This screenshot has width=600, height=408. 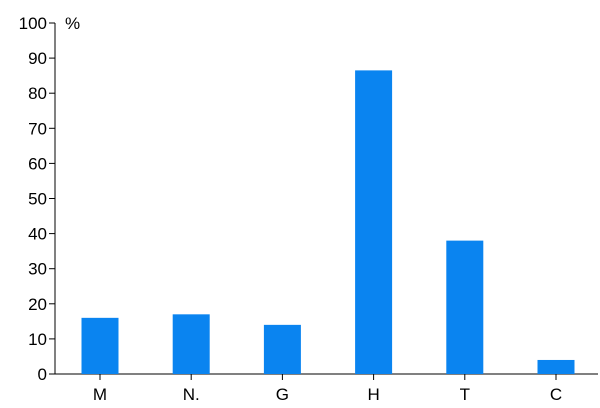 What do you see at coordinates (191, 344) in the screenshot?
I see `bar-n` at bounding box center [191, 344].